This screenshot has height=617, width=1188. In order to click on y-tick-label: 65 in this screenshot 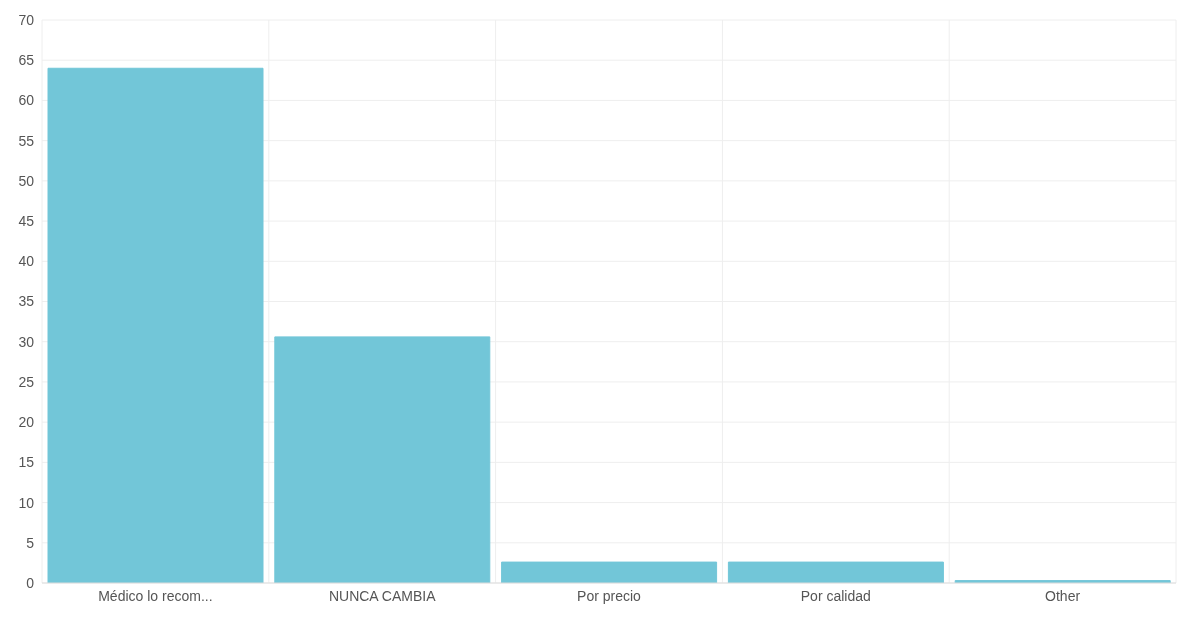, I will do `click(26, 60)`.